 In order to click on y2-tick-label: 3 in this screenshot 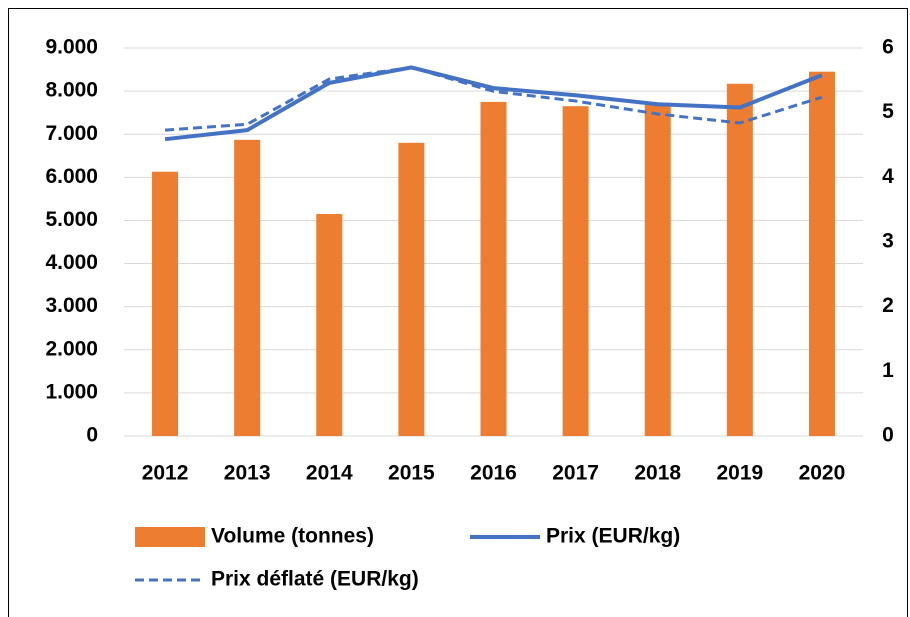, I will do `click(888, 241)`.